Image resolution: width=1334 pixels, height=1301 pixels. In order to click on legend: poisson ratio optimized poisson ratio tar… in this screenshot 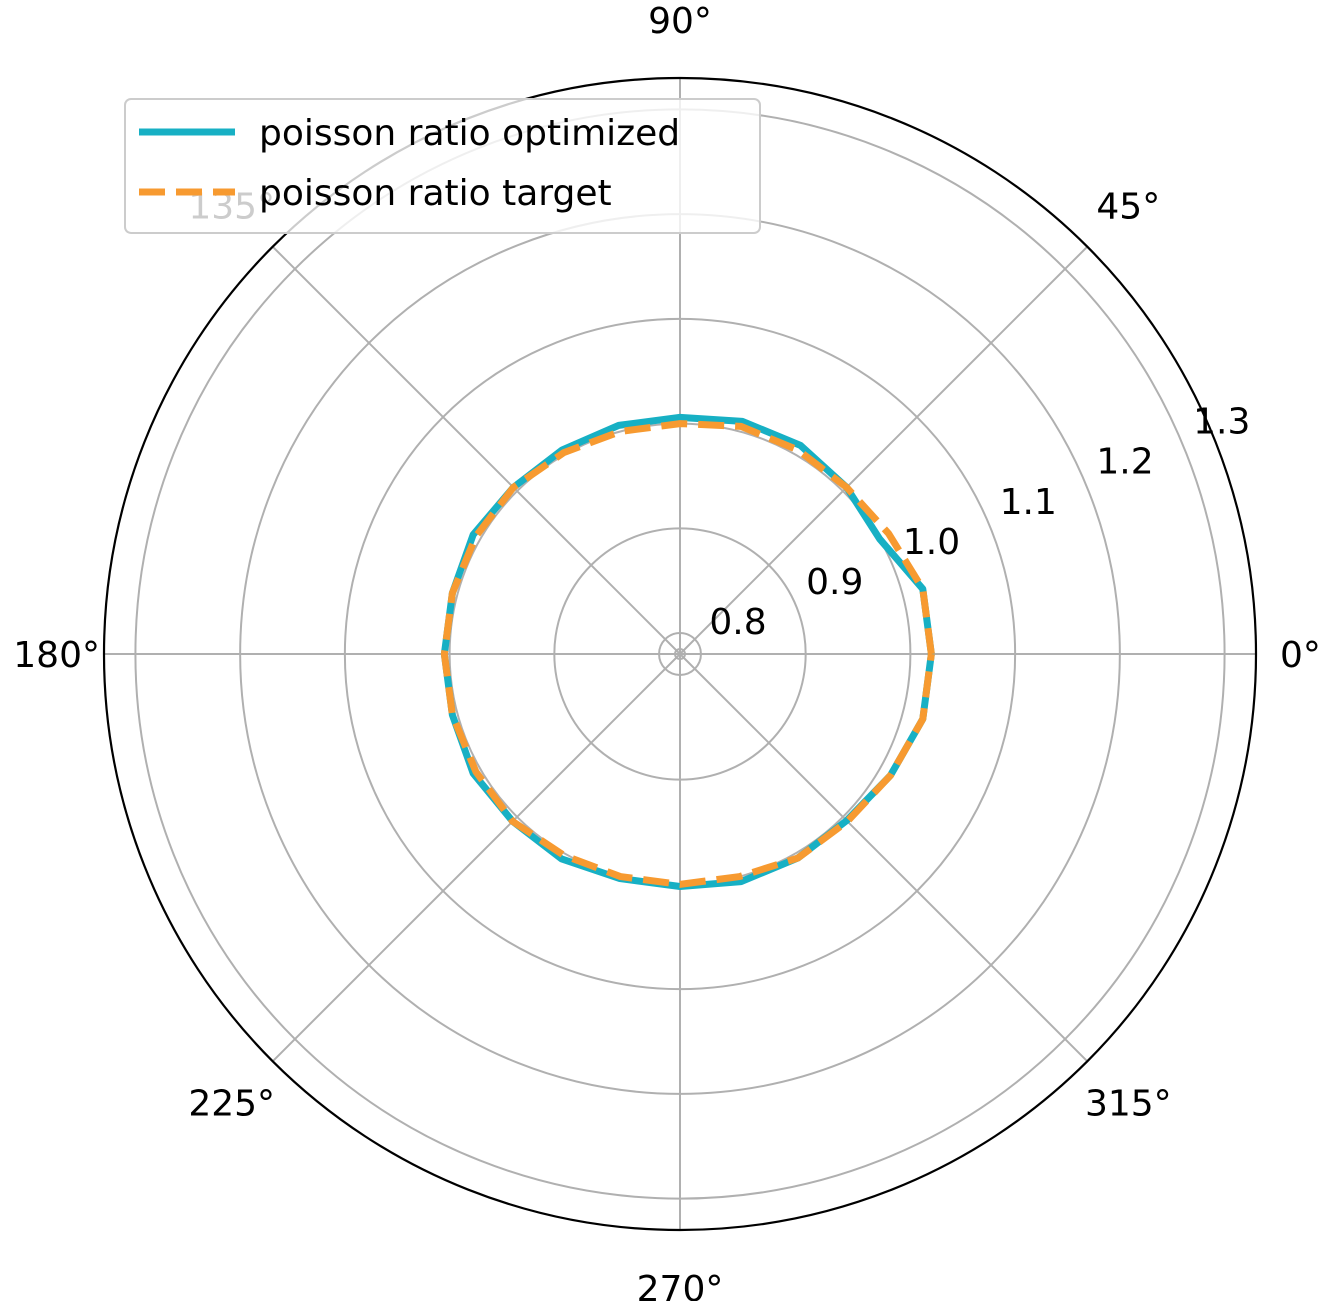, I will do `click(442, 166)`.